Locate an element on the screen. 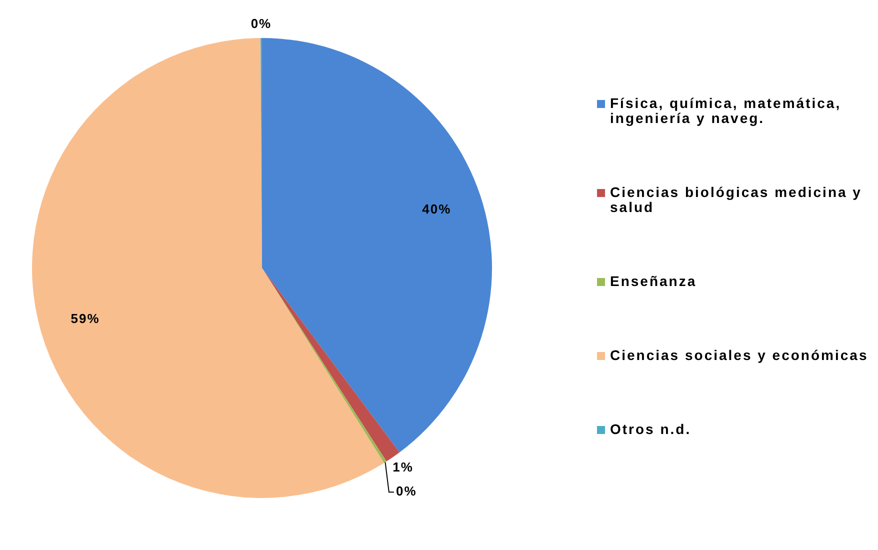  data-label: 40% is located at coordinates (437, 209).